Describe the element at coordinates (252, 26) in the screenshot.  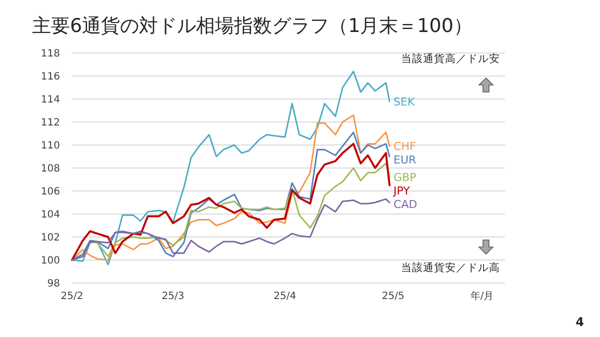
I see `chart-title: 主要6通貨の対ドル相場指数グラフ（1月末＝100）` at that location.